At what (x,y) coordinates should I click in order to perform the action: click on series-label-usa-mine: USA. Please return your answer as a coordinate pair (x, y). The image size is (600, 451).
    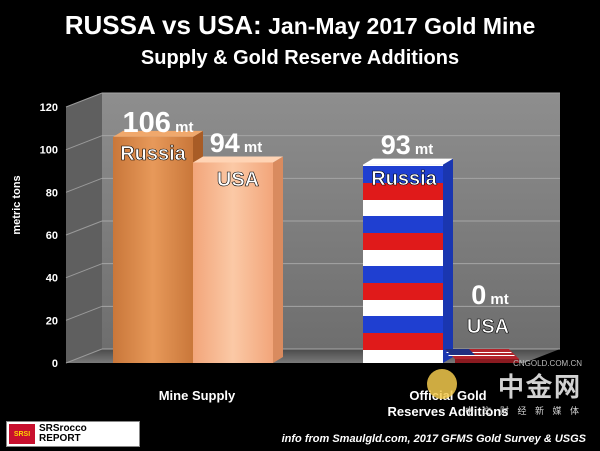
    Looking at the image, I should click on (238, 180).